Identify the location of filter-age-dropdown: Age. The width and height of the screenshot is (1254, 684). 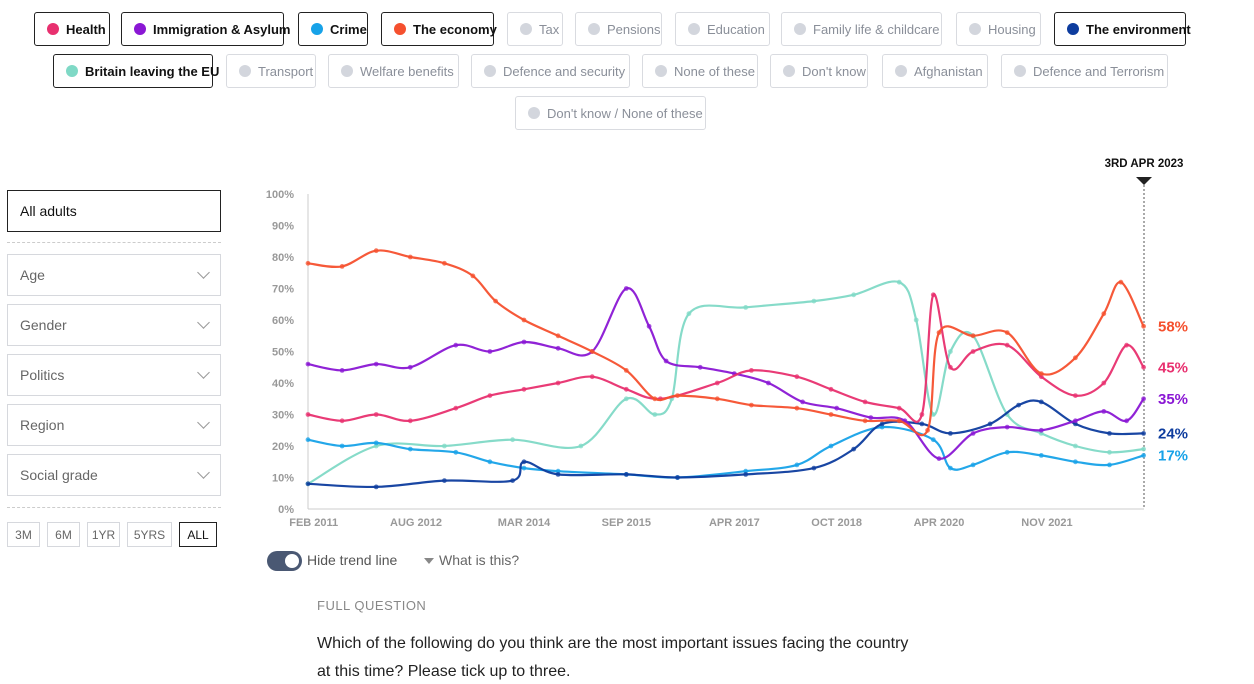
(114, 275).